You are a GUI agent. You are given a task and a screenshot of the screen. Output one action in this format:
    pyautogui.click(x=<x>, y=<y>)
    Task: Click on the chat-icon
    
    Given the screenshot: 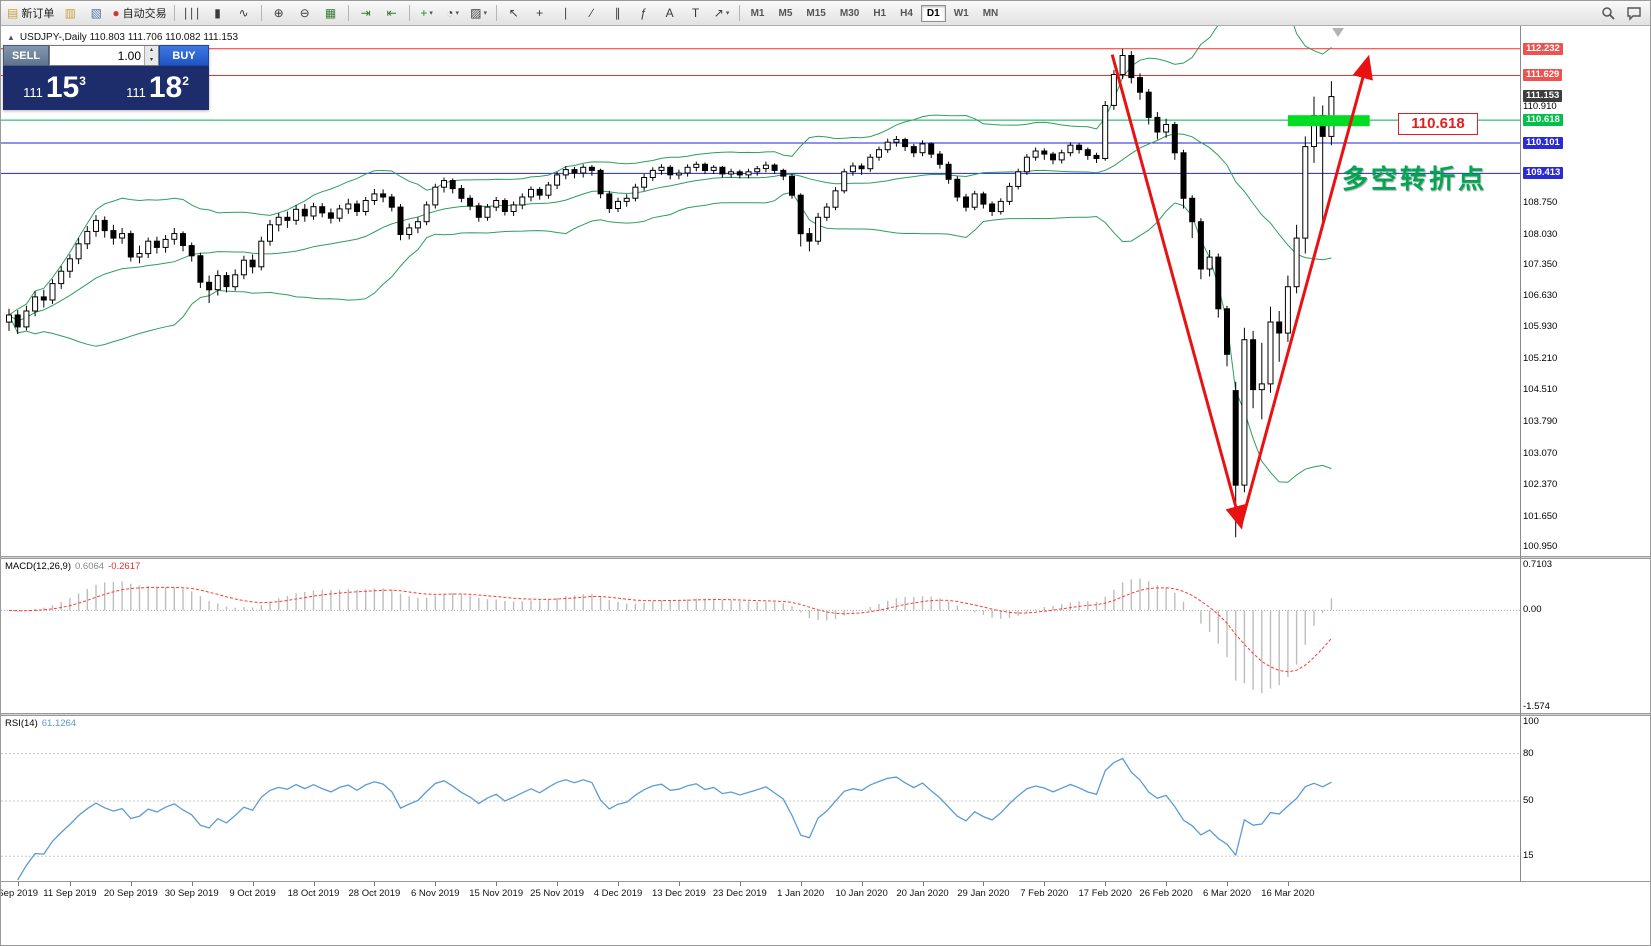 What is the action you would take?
    pyautogui.click(x=1634, y=13)
    